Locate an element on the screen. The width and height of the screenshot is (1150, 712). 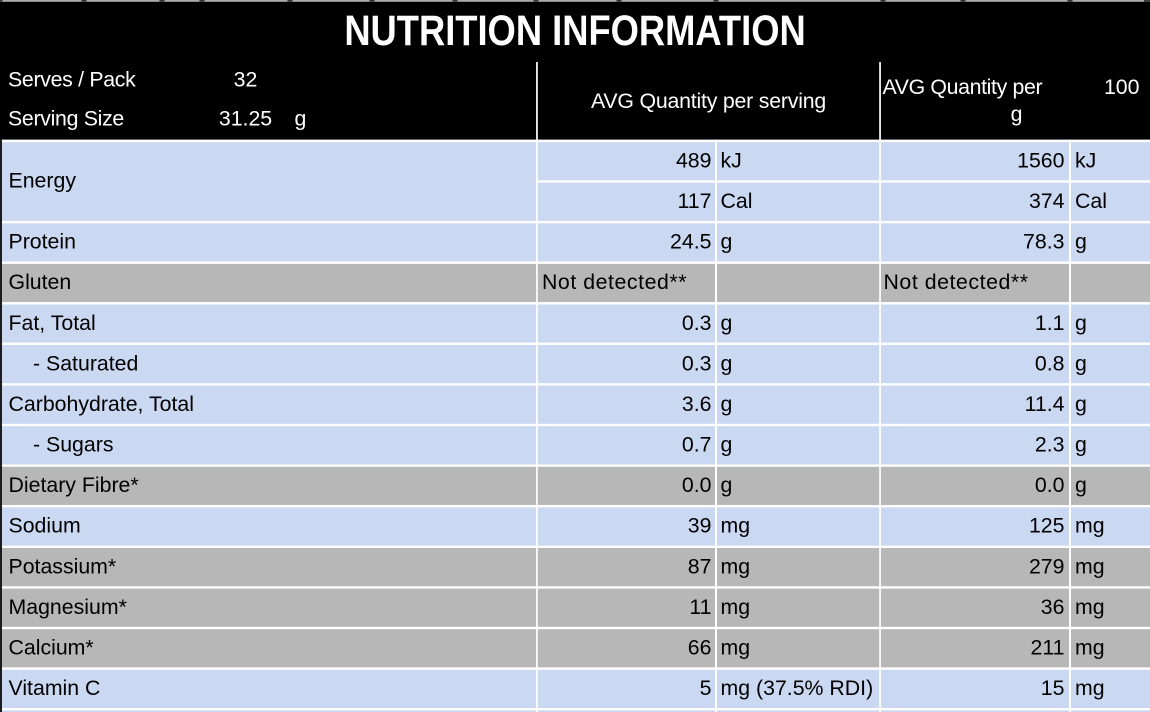
svg-text: Potassium* is located at coordinates (63, 566).